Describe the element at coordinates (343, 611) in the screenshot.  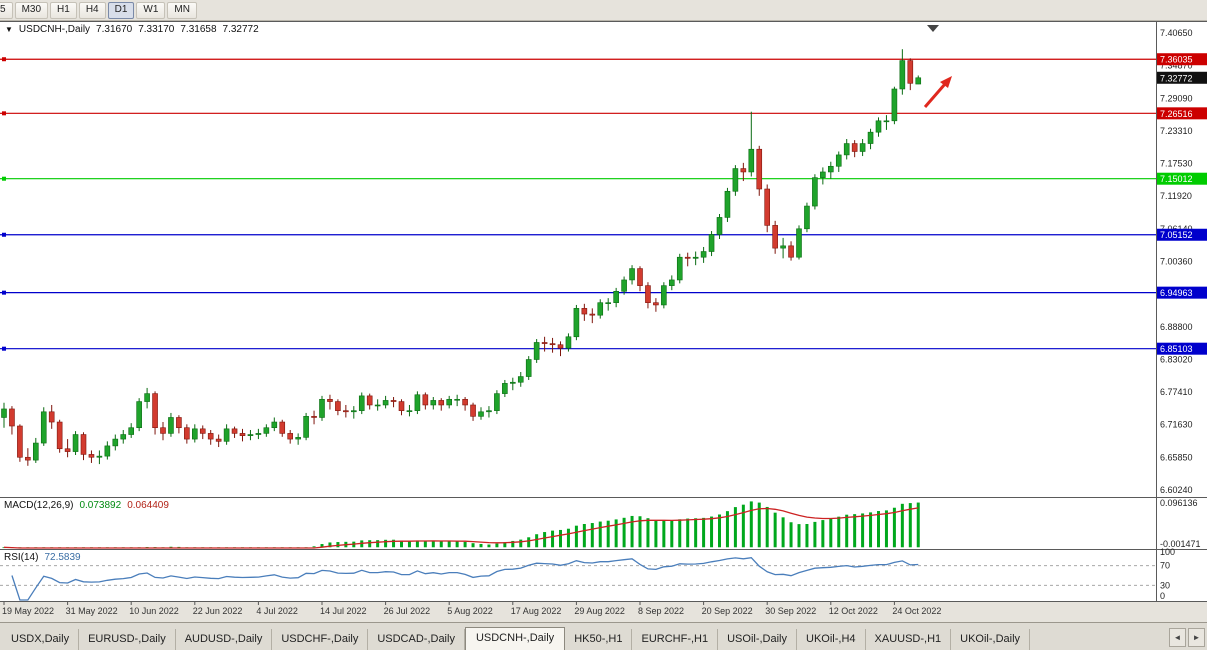
I see `date-label: 14 Jul 2022` at that location.